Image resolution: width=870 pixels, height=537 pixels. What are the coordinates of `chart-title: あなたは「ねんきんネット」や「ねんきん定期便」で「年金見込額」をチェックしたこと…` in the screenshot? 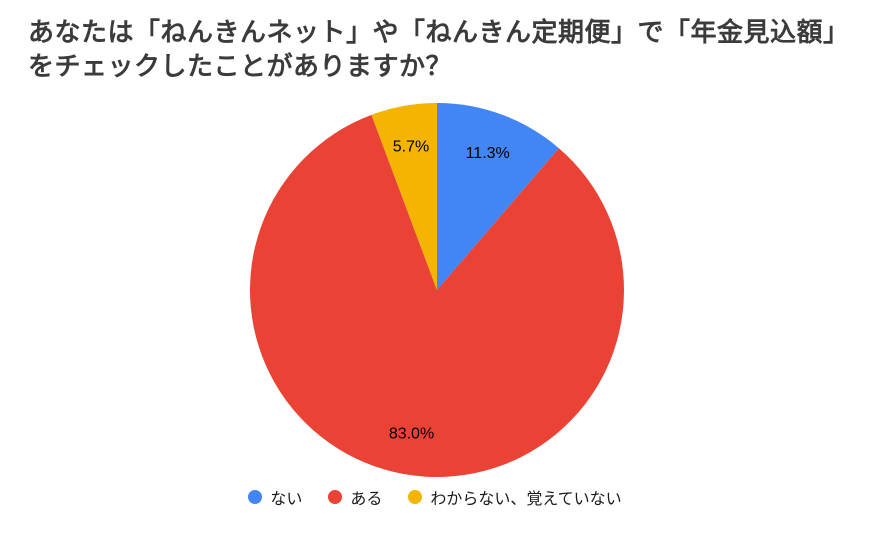 It's located at (432, 49).